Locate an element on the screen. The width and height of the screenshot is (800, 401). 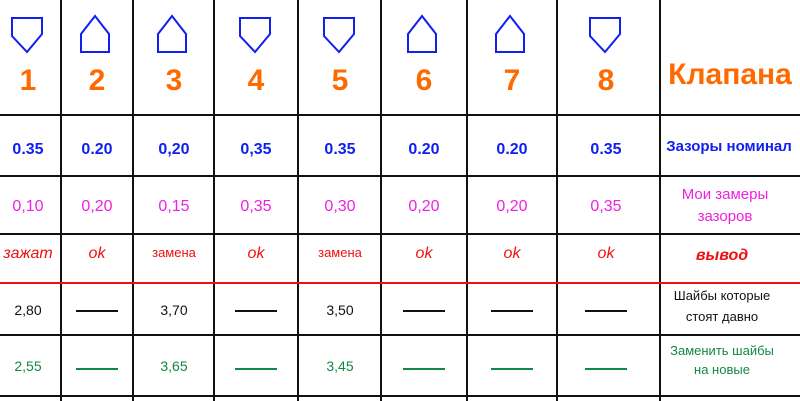
measured-clearance: 0,10 is located at coordinates (28, 206).